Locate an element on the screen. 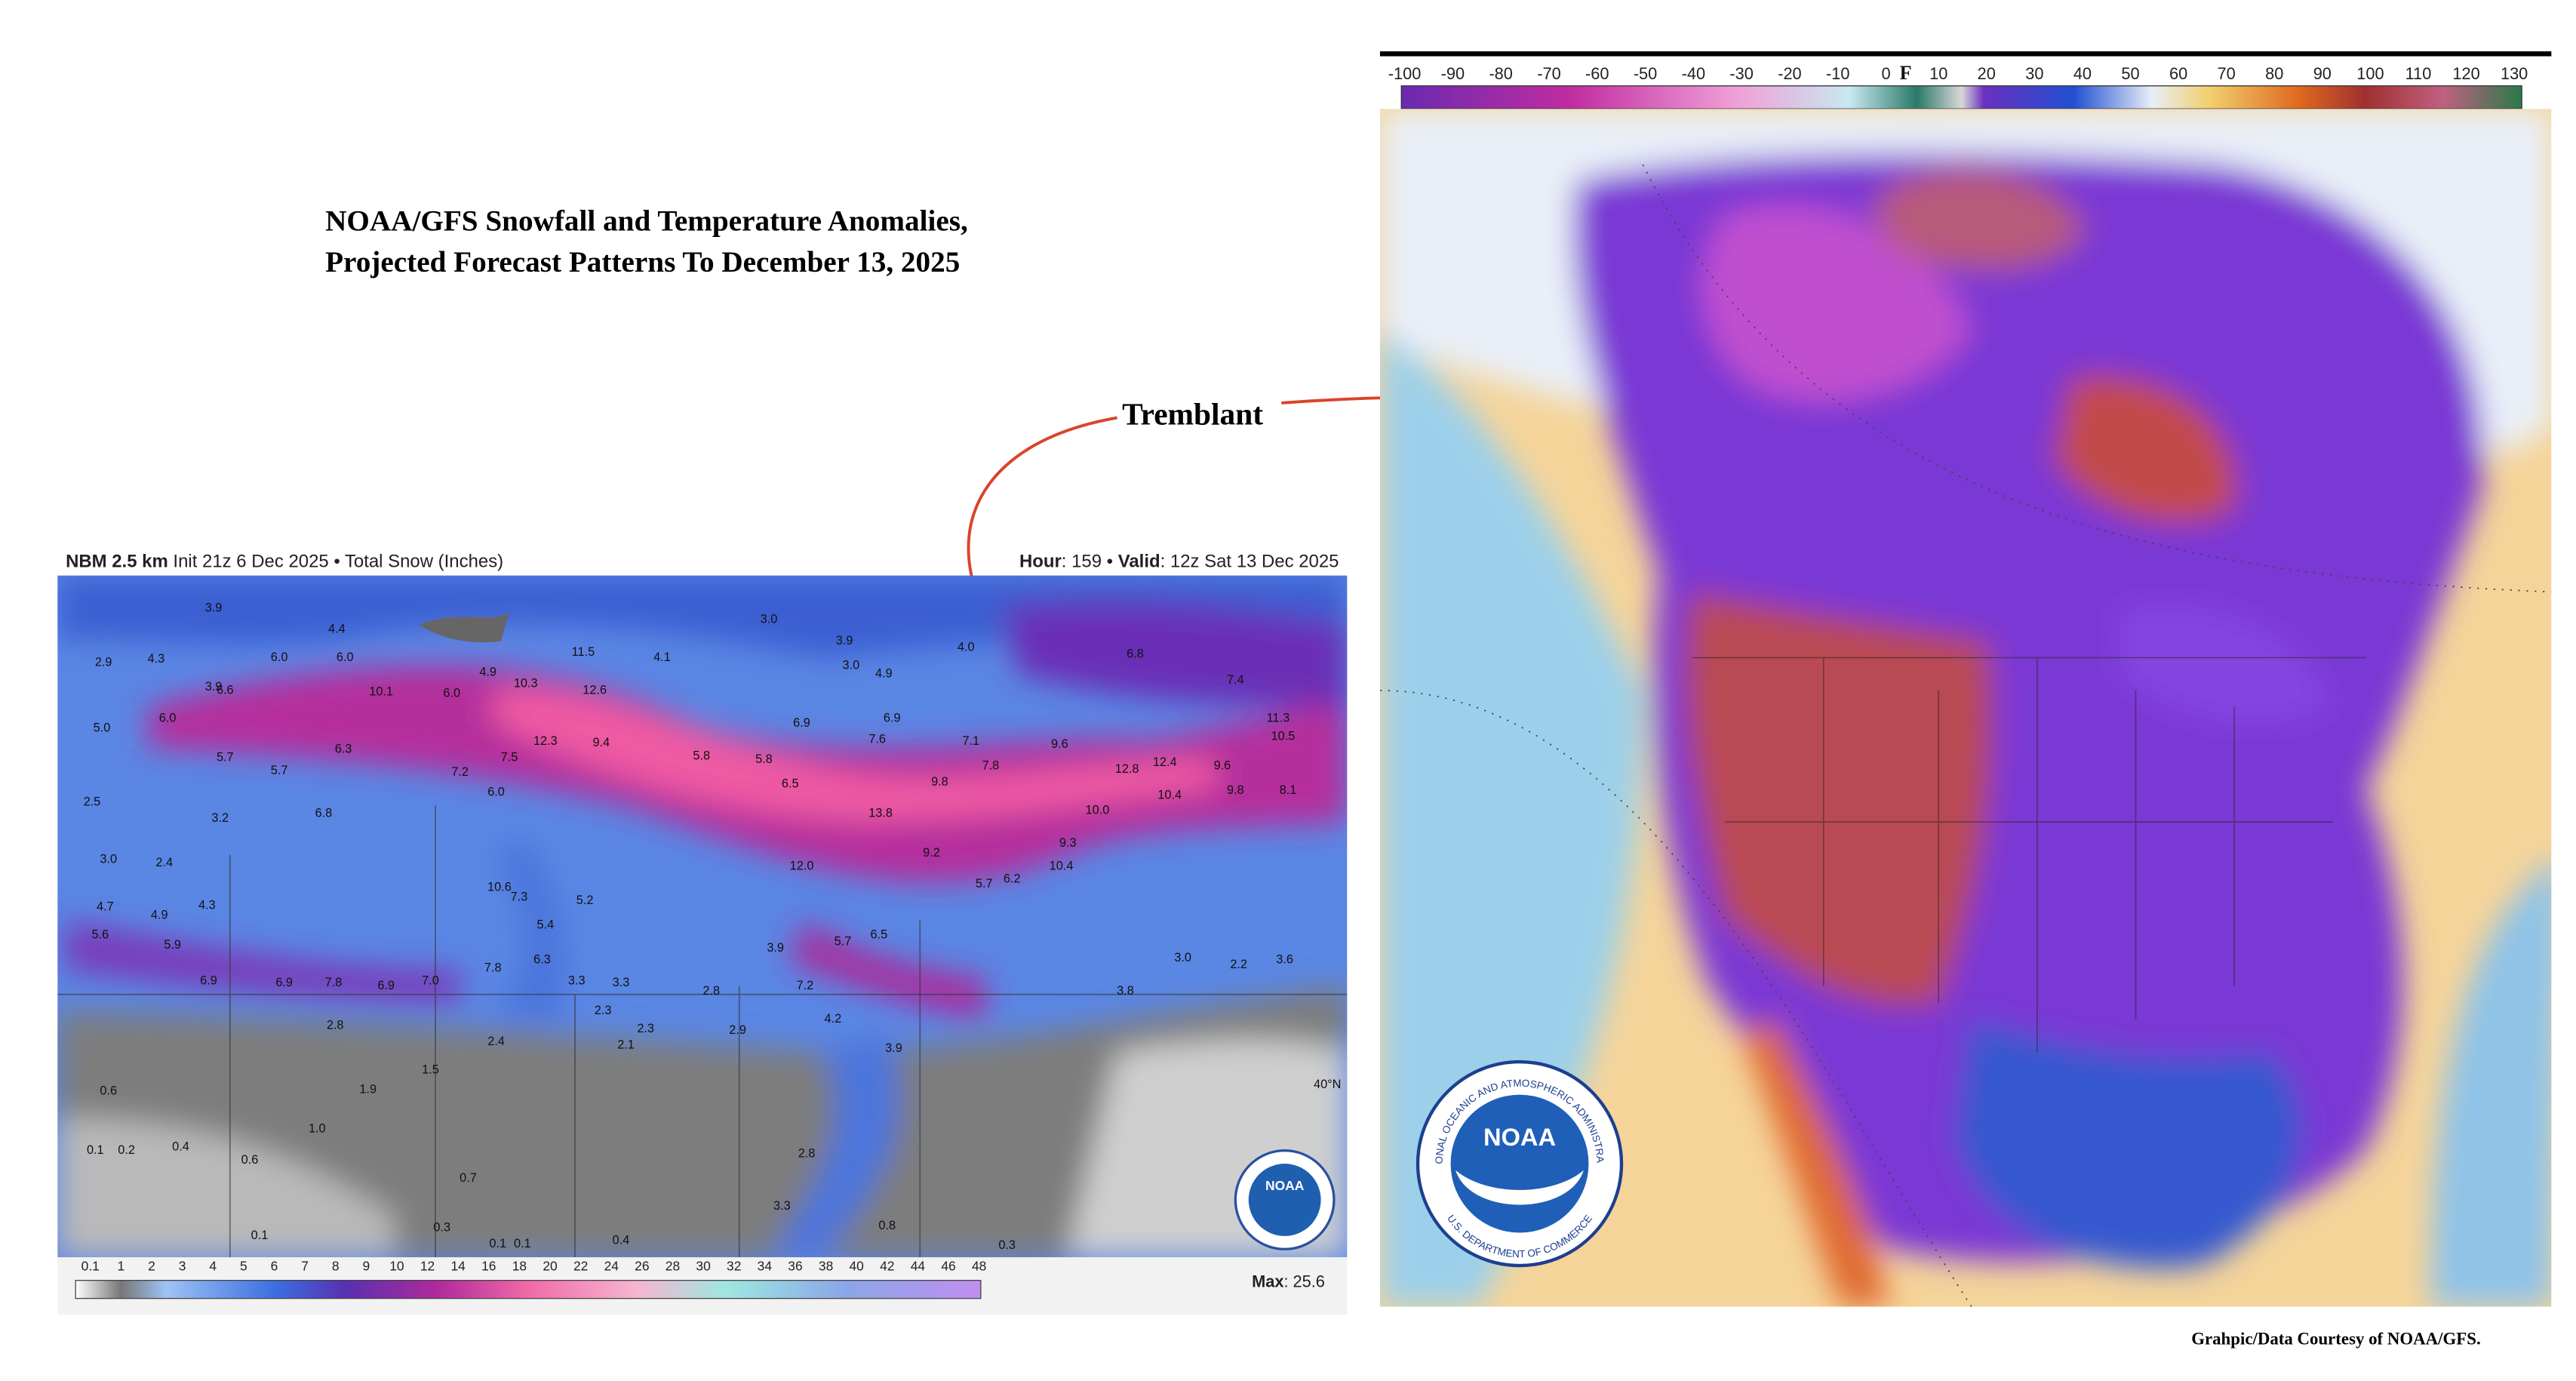  legend-label: 42 is located at coordinates (887, 1266).